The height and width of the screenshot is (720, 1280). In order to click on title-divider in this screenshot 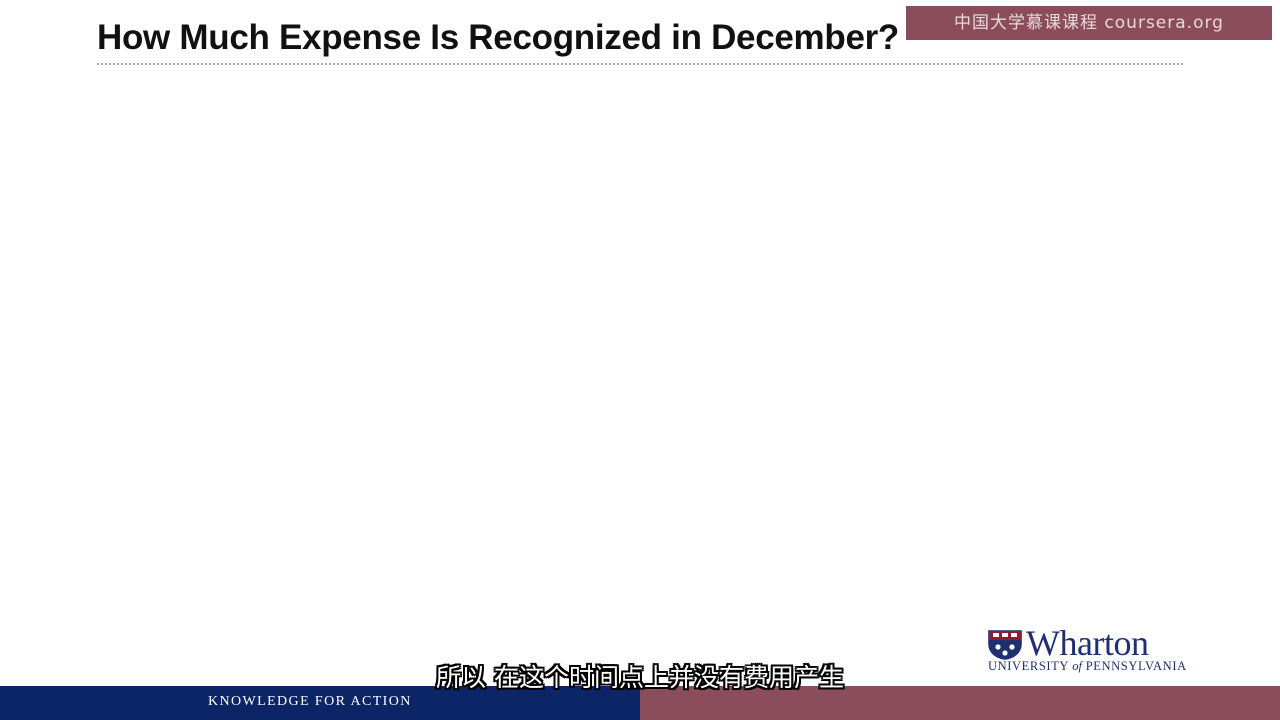, I will do `click(640, 64)`.